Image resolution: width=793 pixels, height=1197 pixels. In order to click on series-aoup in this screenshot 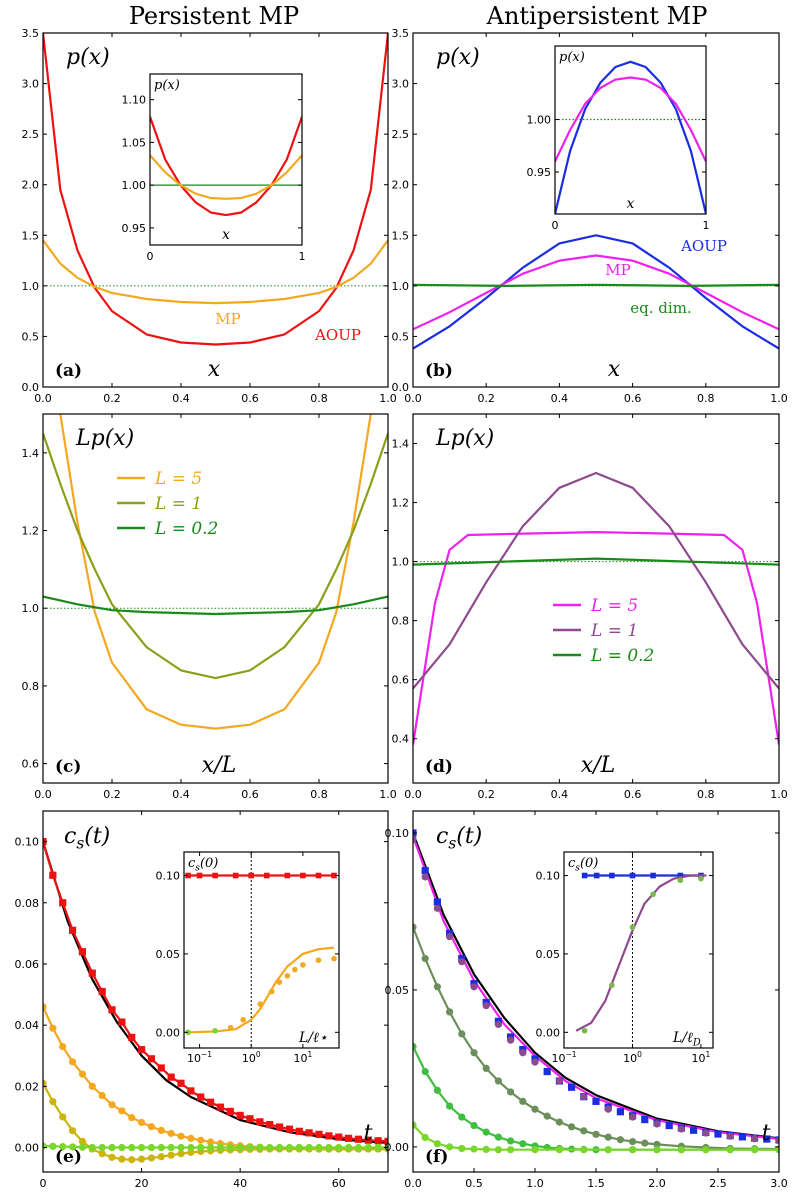, I will do `click(261, 875)`.